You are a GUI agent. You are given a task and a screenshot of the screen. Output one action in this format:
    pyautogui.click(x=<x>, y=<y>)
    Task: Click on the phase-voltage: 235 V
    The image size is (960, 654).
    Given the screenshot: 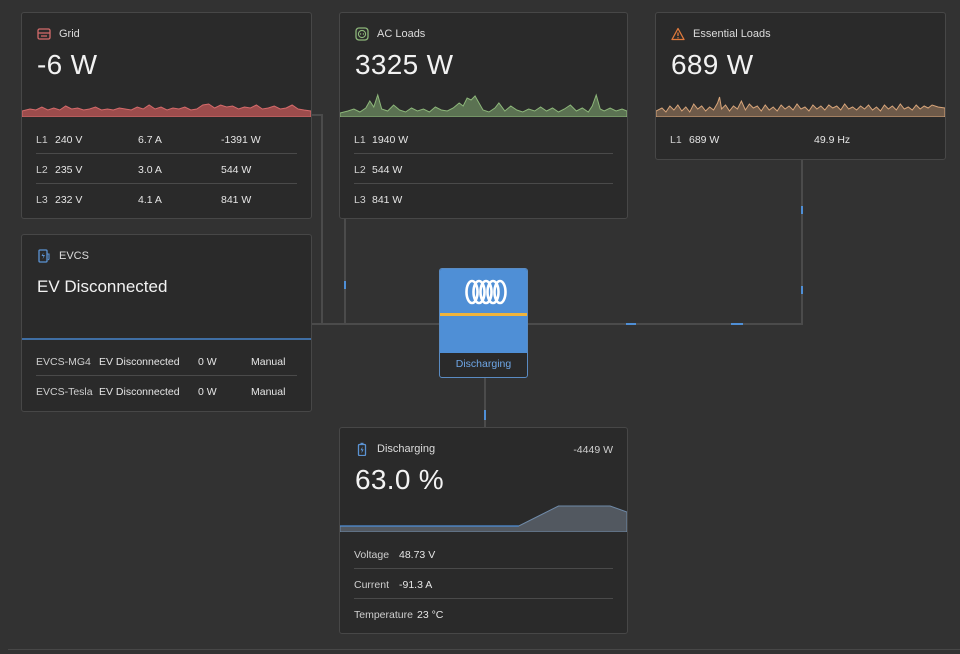 What is the action you would take?
    pyautogui.click(x=69, y=170)
    